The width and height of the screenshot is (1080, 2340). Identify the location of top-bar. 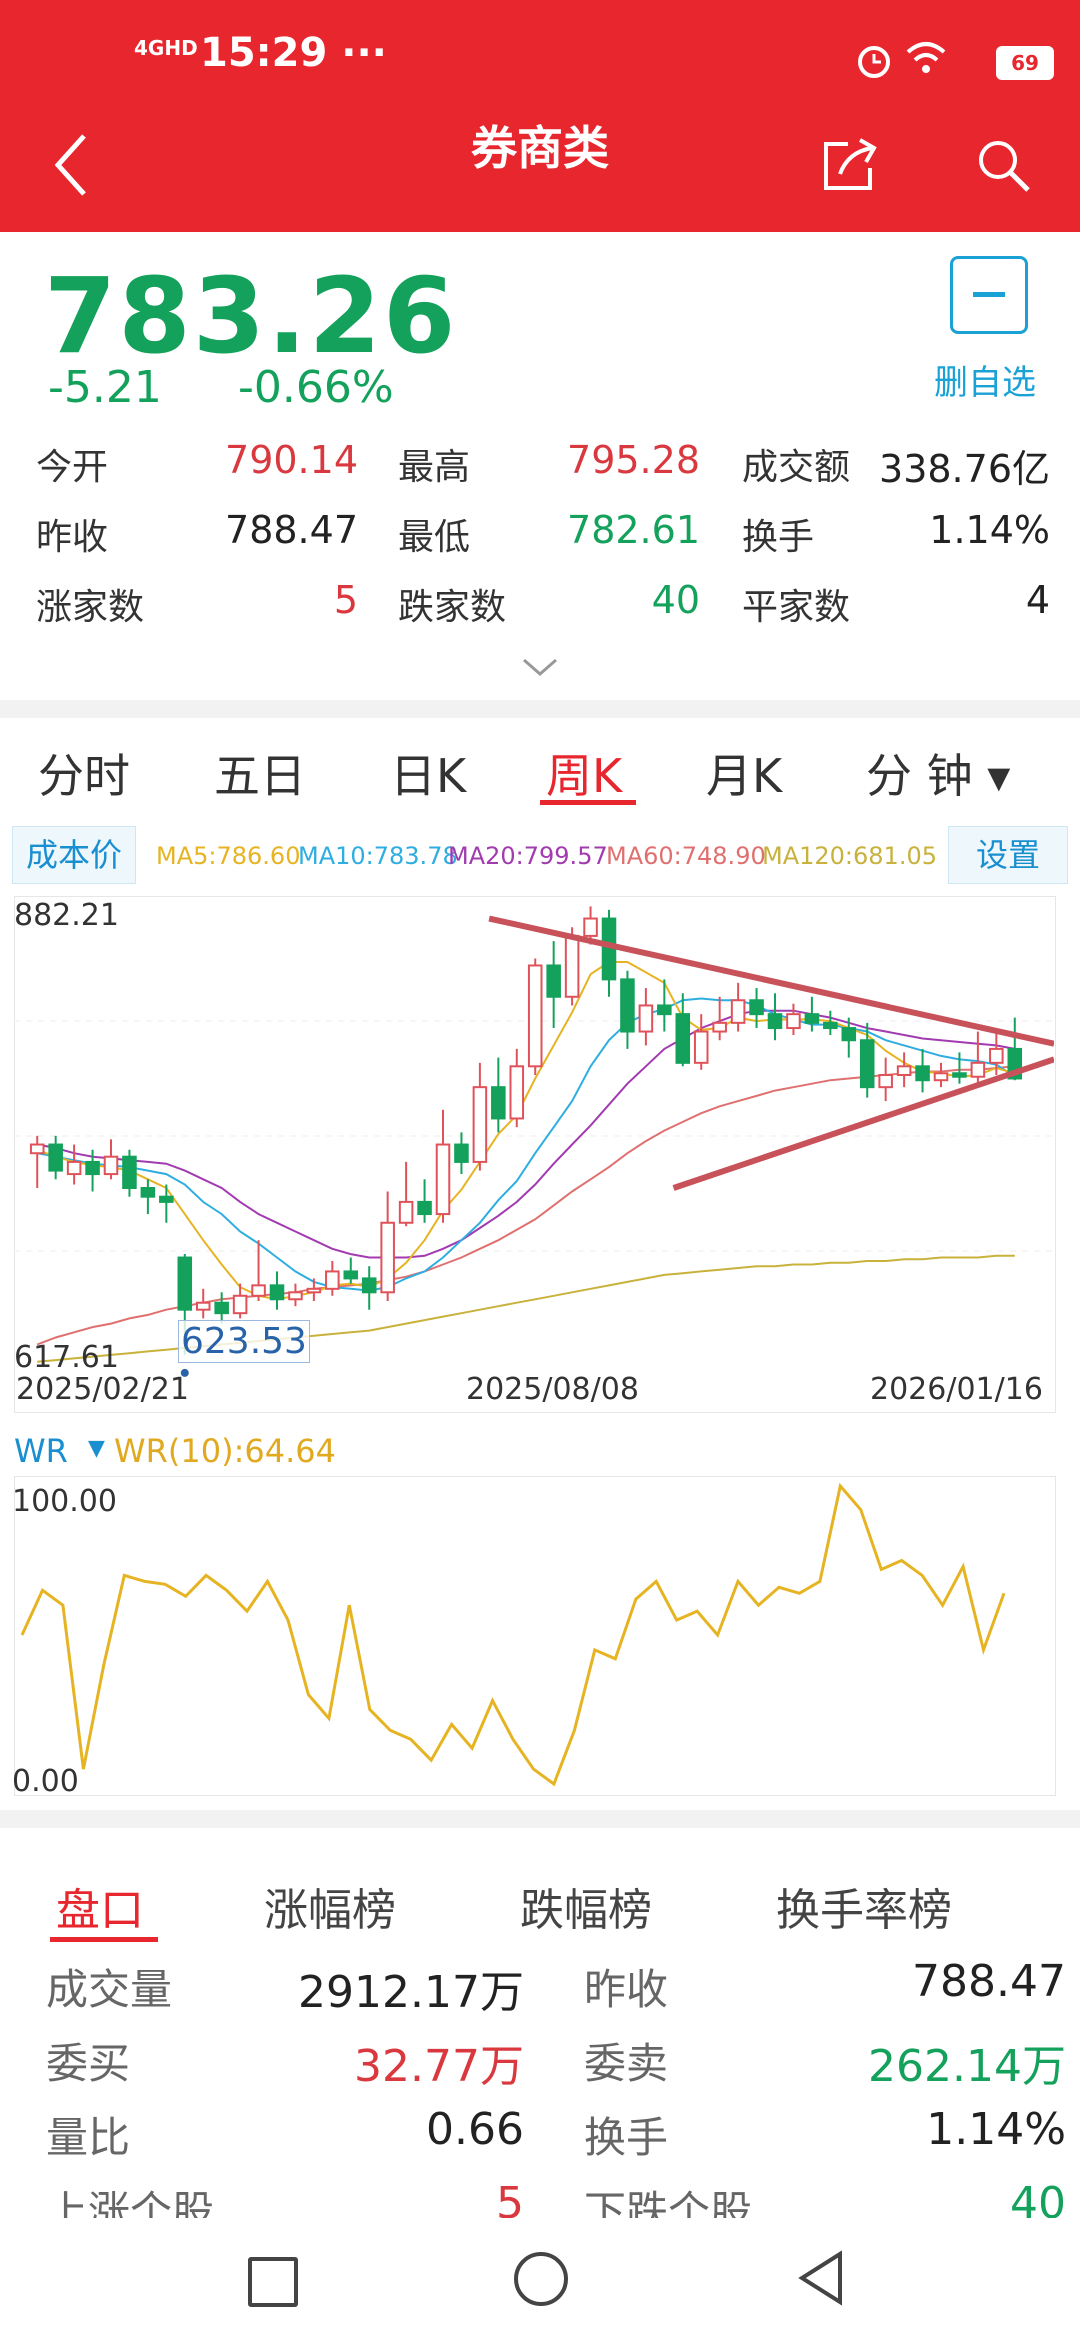
(540, 116).